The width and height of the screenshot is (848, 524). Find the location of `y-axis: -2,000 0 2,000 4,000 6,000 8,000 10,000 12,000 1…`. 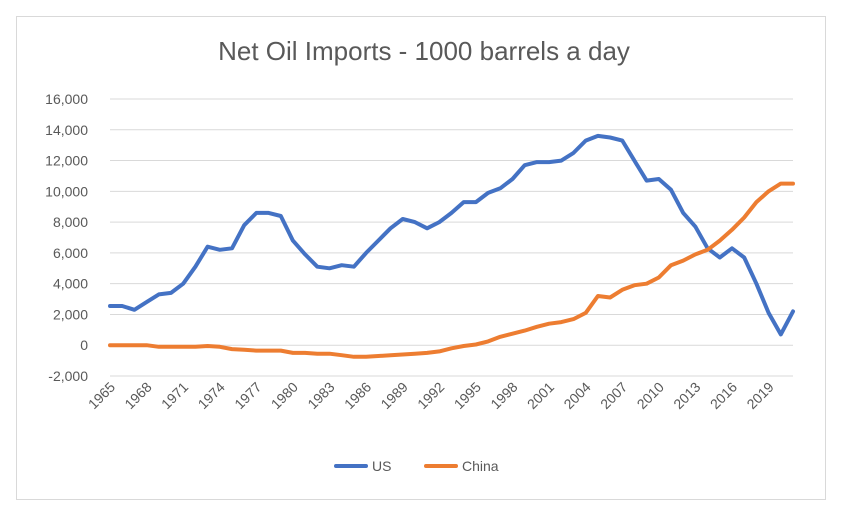

y-axis: -2,000 0 2,000 4,000 6,000 8,000 10,000 12,000 1… is located at coordinates (66, 237).